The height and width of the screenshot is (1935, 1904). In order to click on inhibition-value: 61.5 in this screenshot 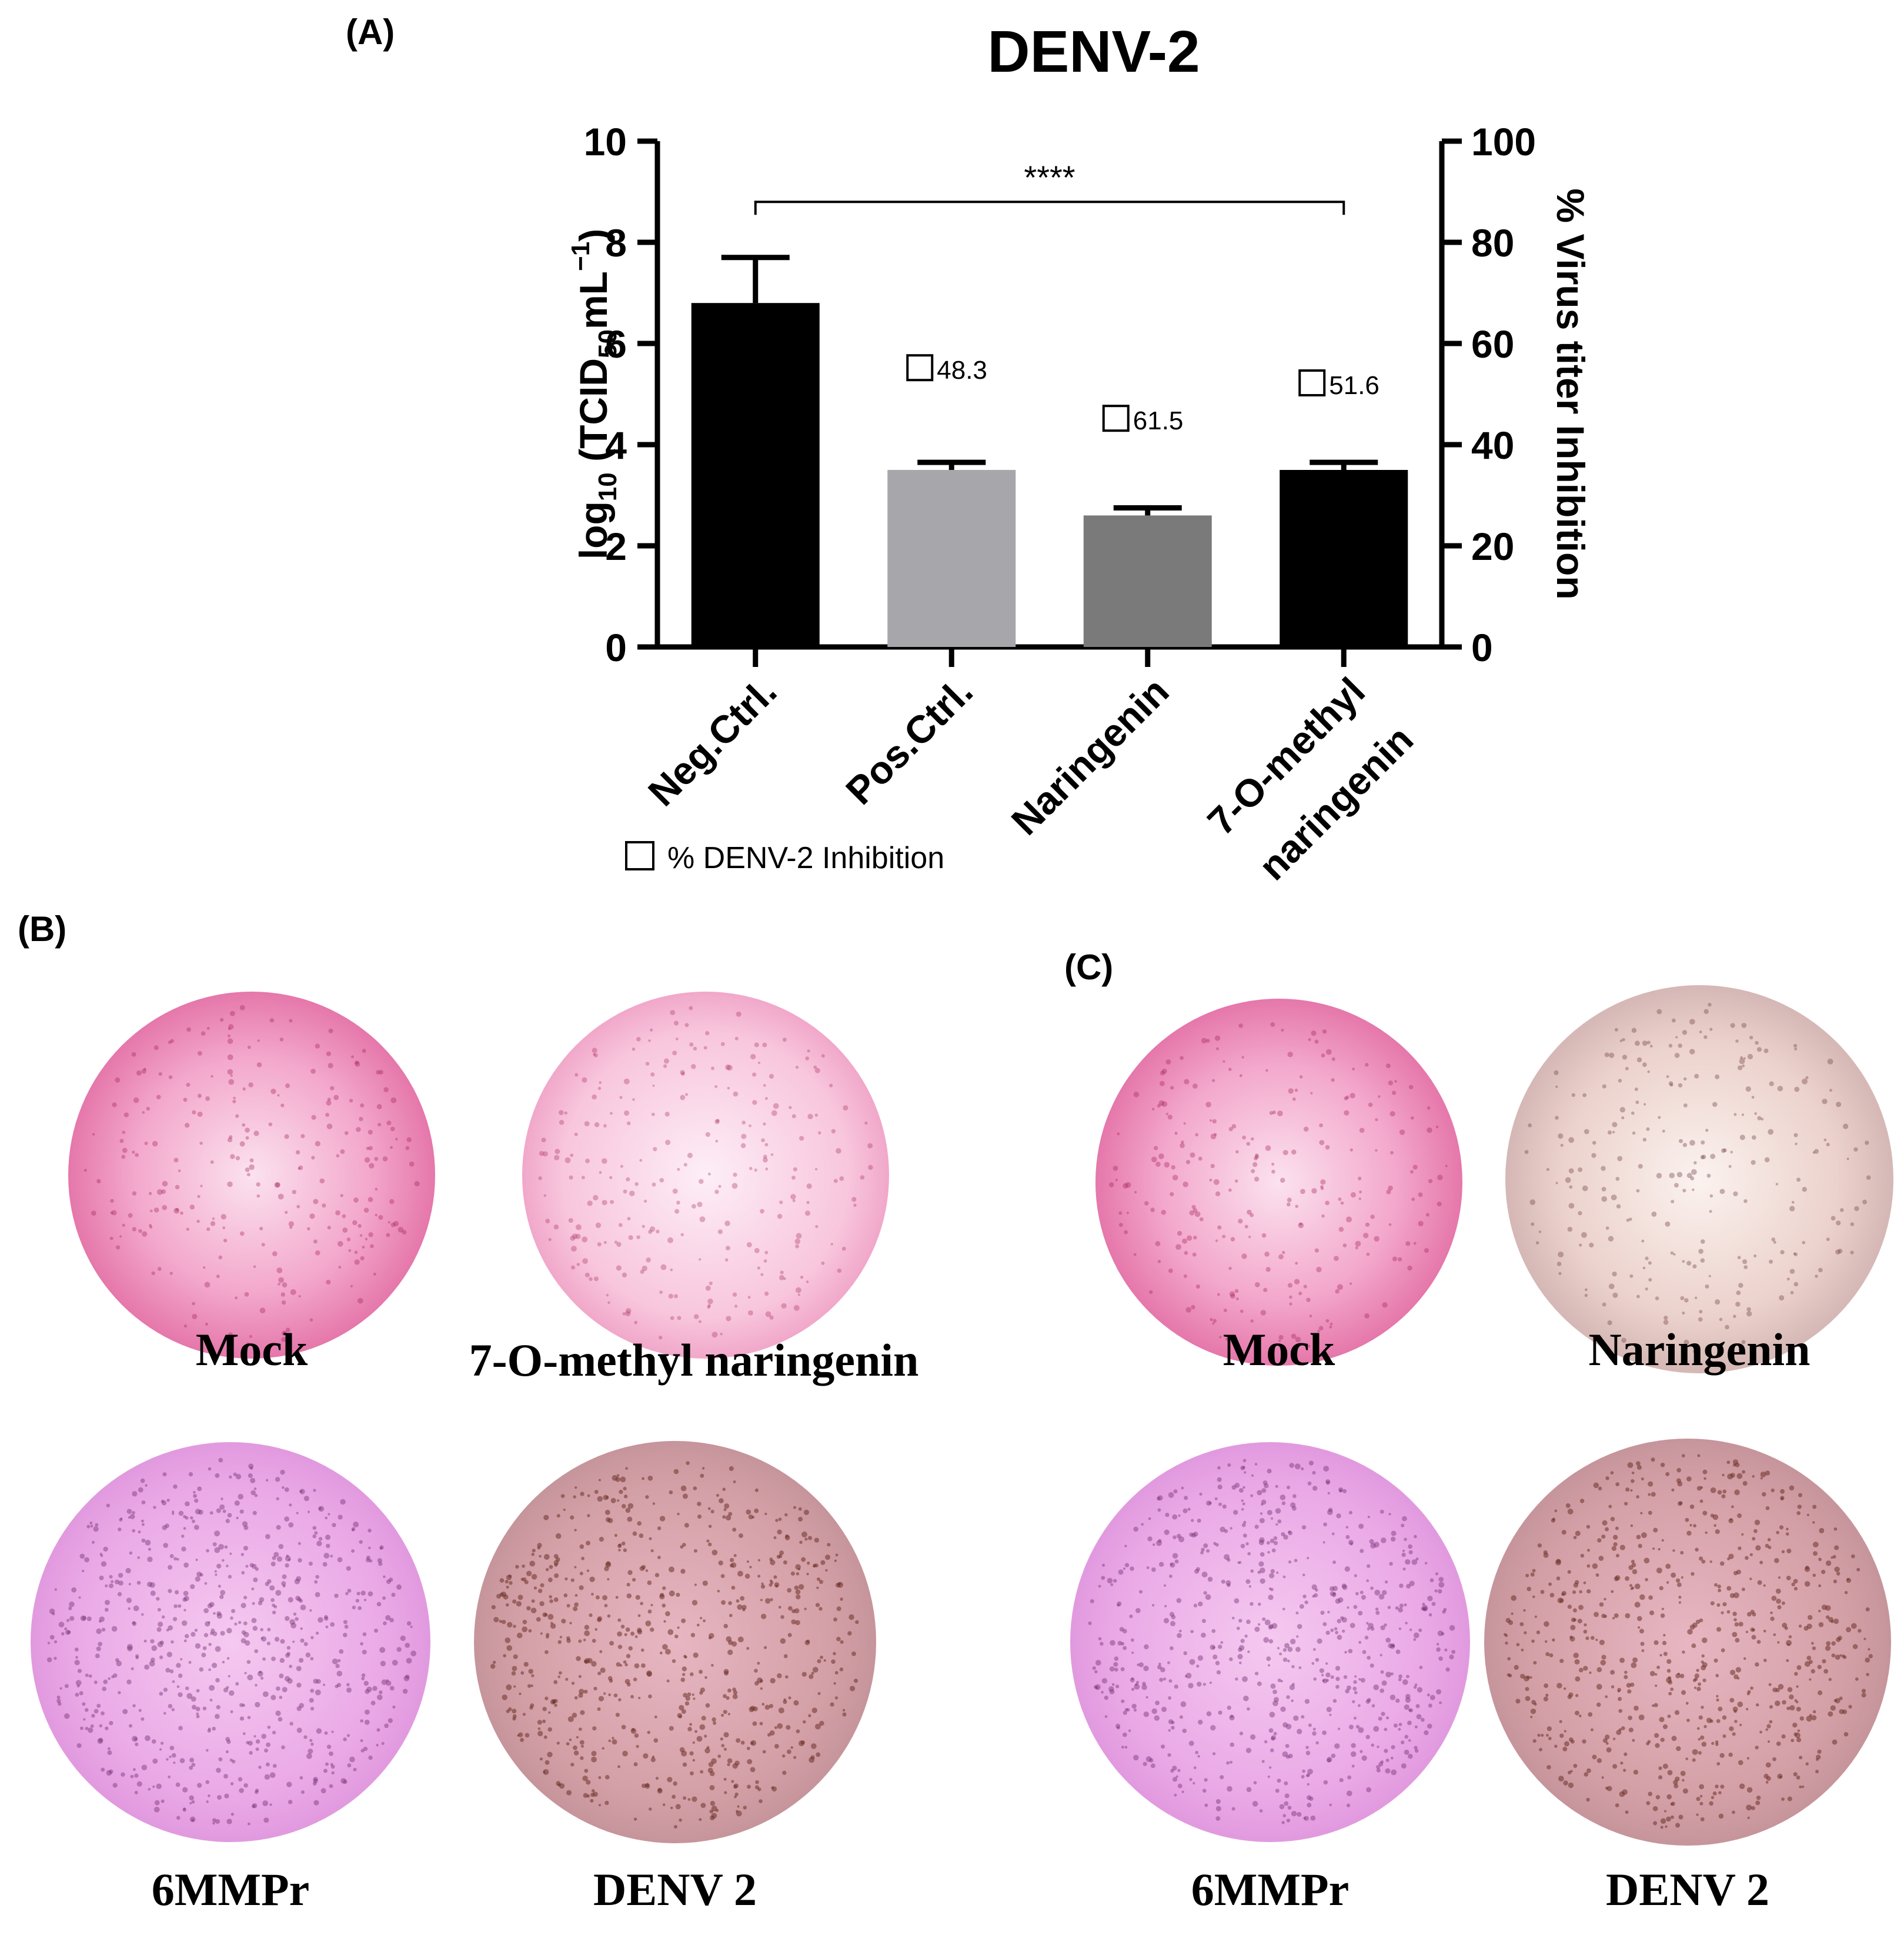, I will do `click(1158, 420)`.